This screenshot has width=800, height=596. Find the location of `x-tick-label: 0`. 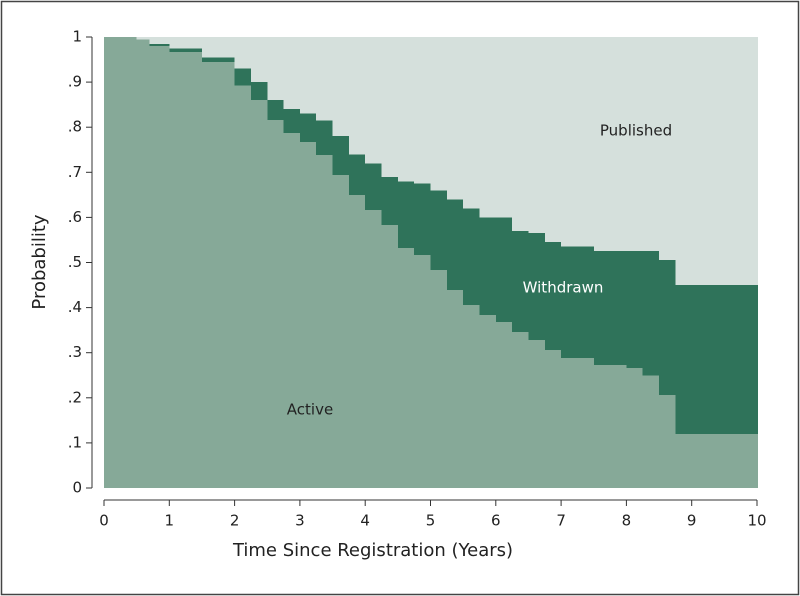

x-tick-label: 0 is located at coordinates (104, 521).